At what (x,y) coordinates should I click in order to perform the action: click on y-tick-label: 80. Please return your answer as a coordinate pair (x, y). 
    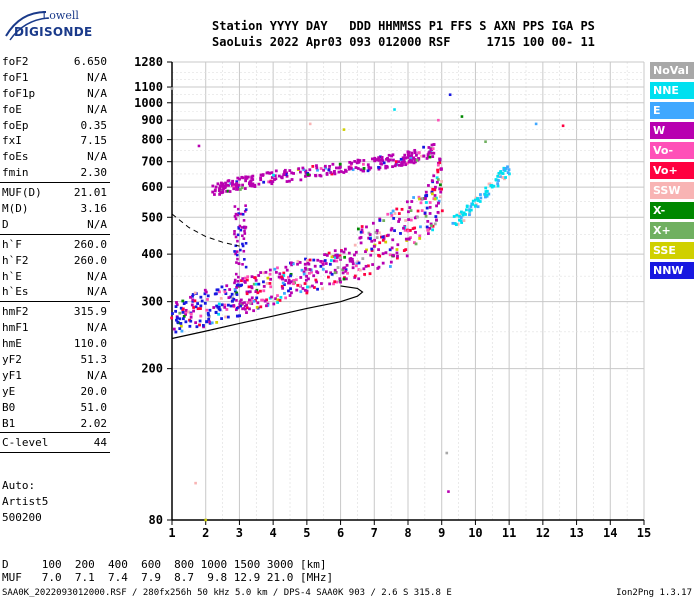
    Looking at the image, I should click on (156, 520).